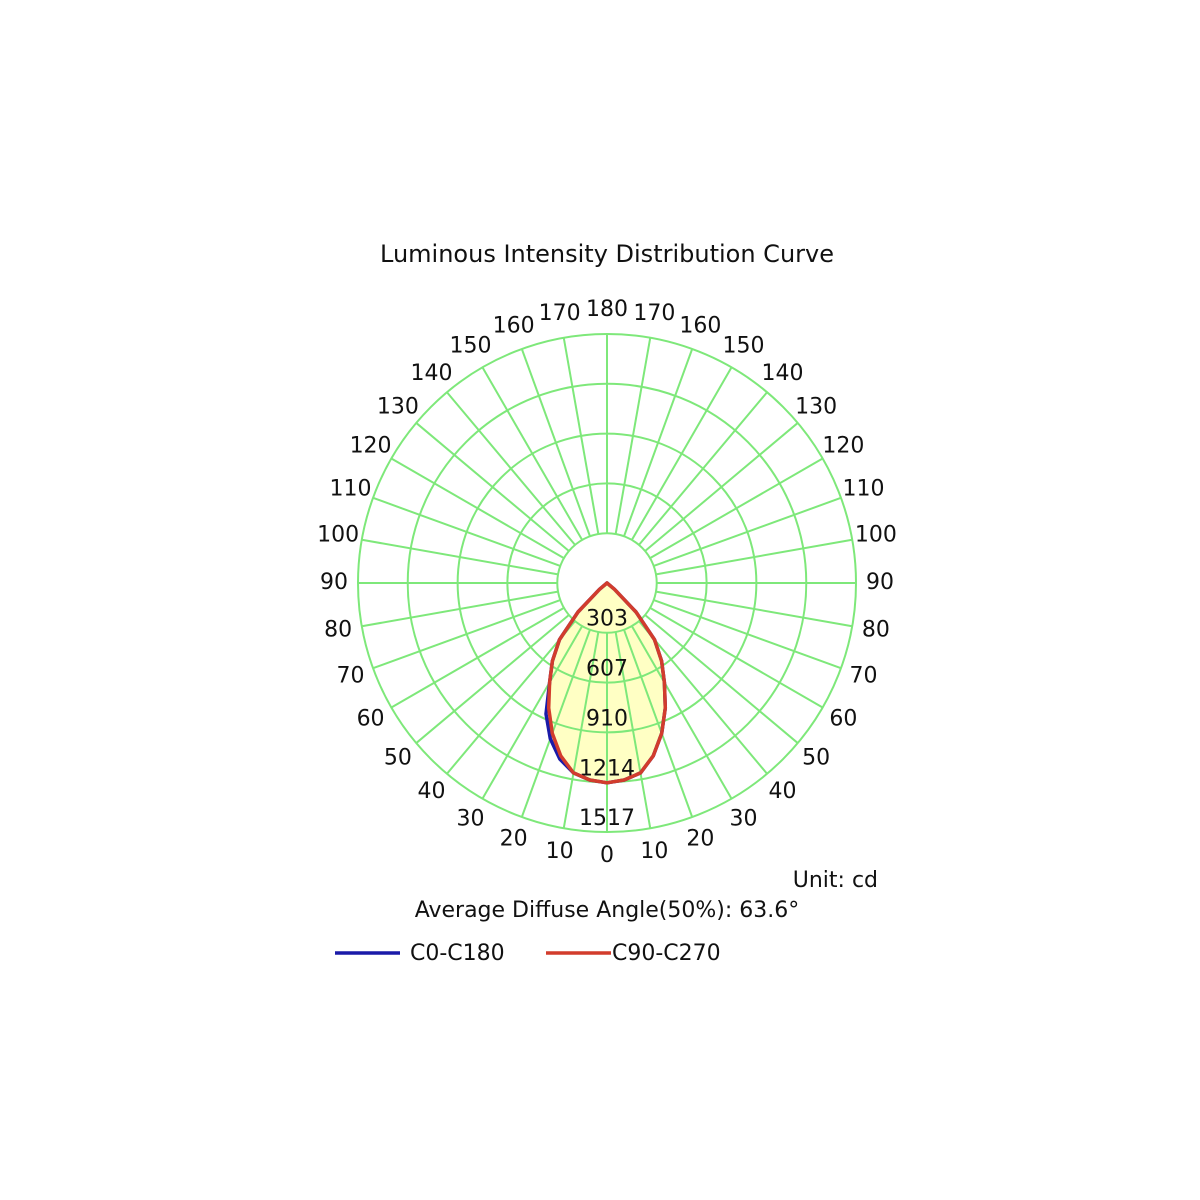 Image resolution: width=1200 pixels, height=1200 pixels. I want to click on r-tick-label: 910, so click(607, 718).